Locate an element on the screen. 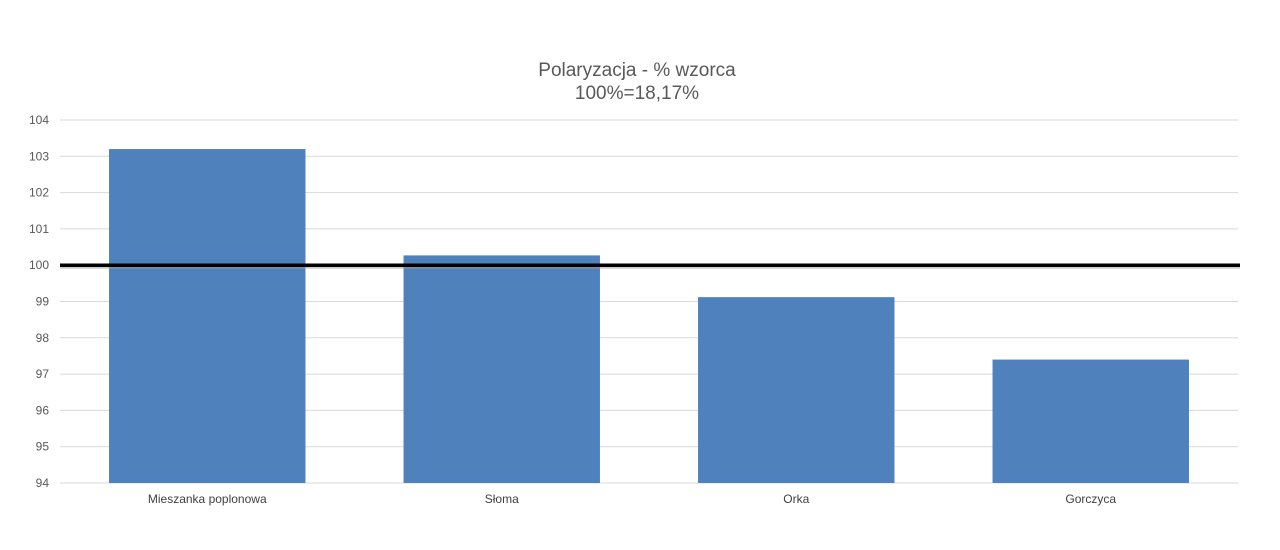 The image size is (1280, 550). y-tick-label: 102 is located at coordinates (39, 193).